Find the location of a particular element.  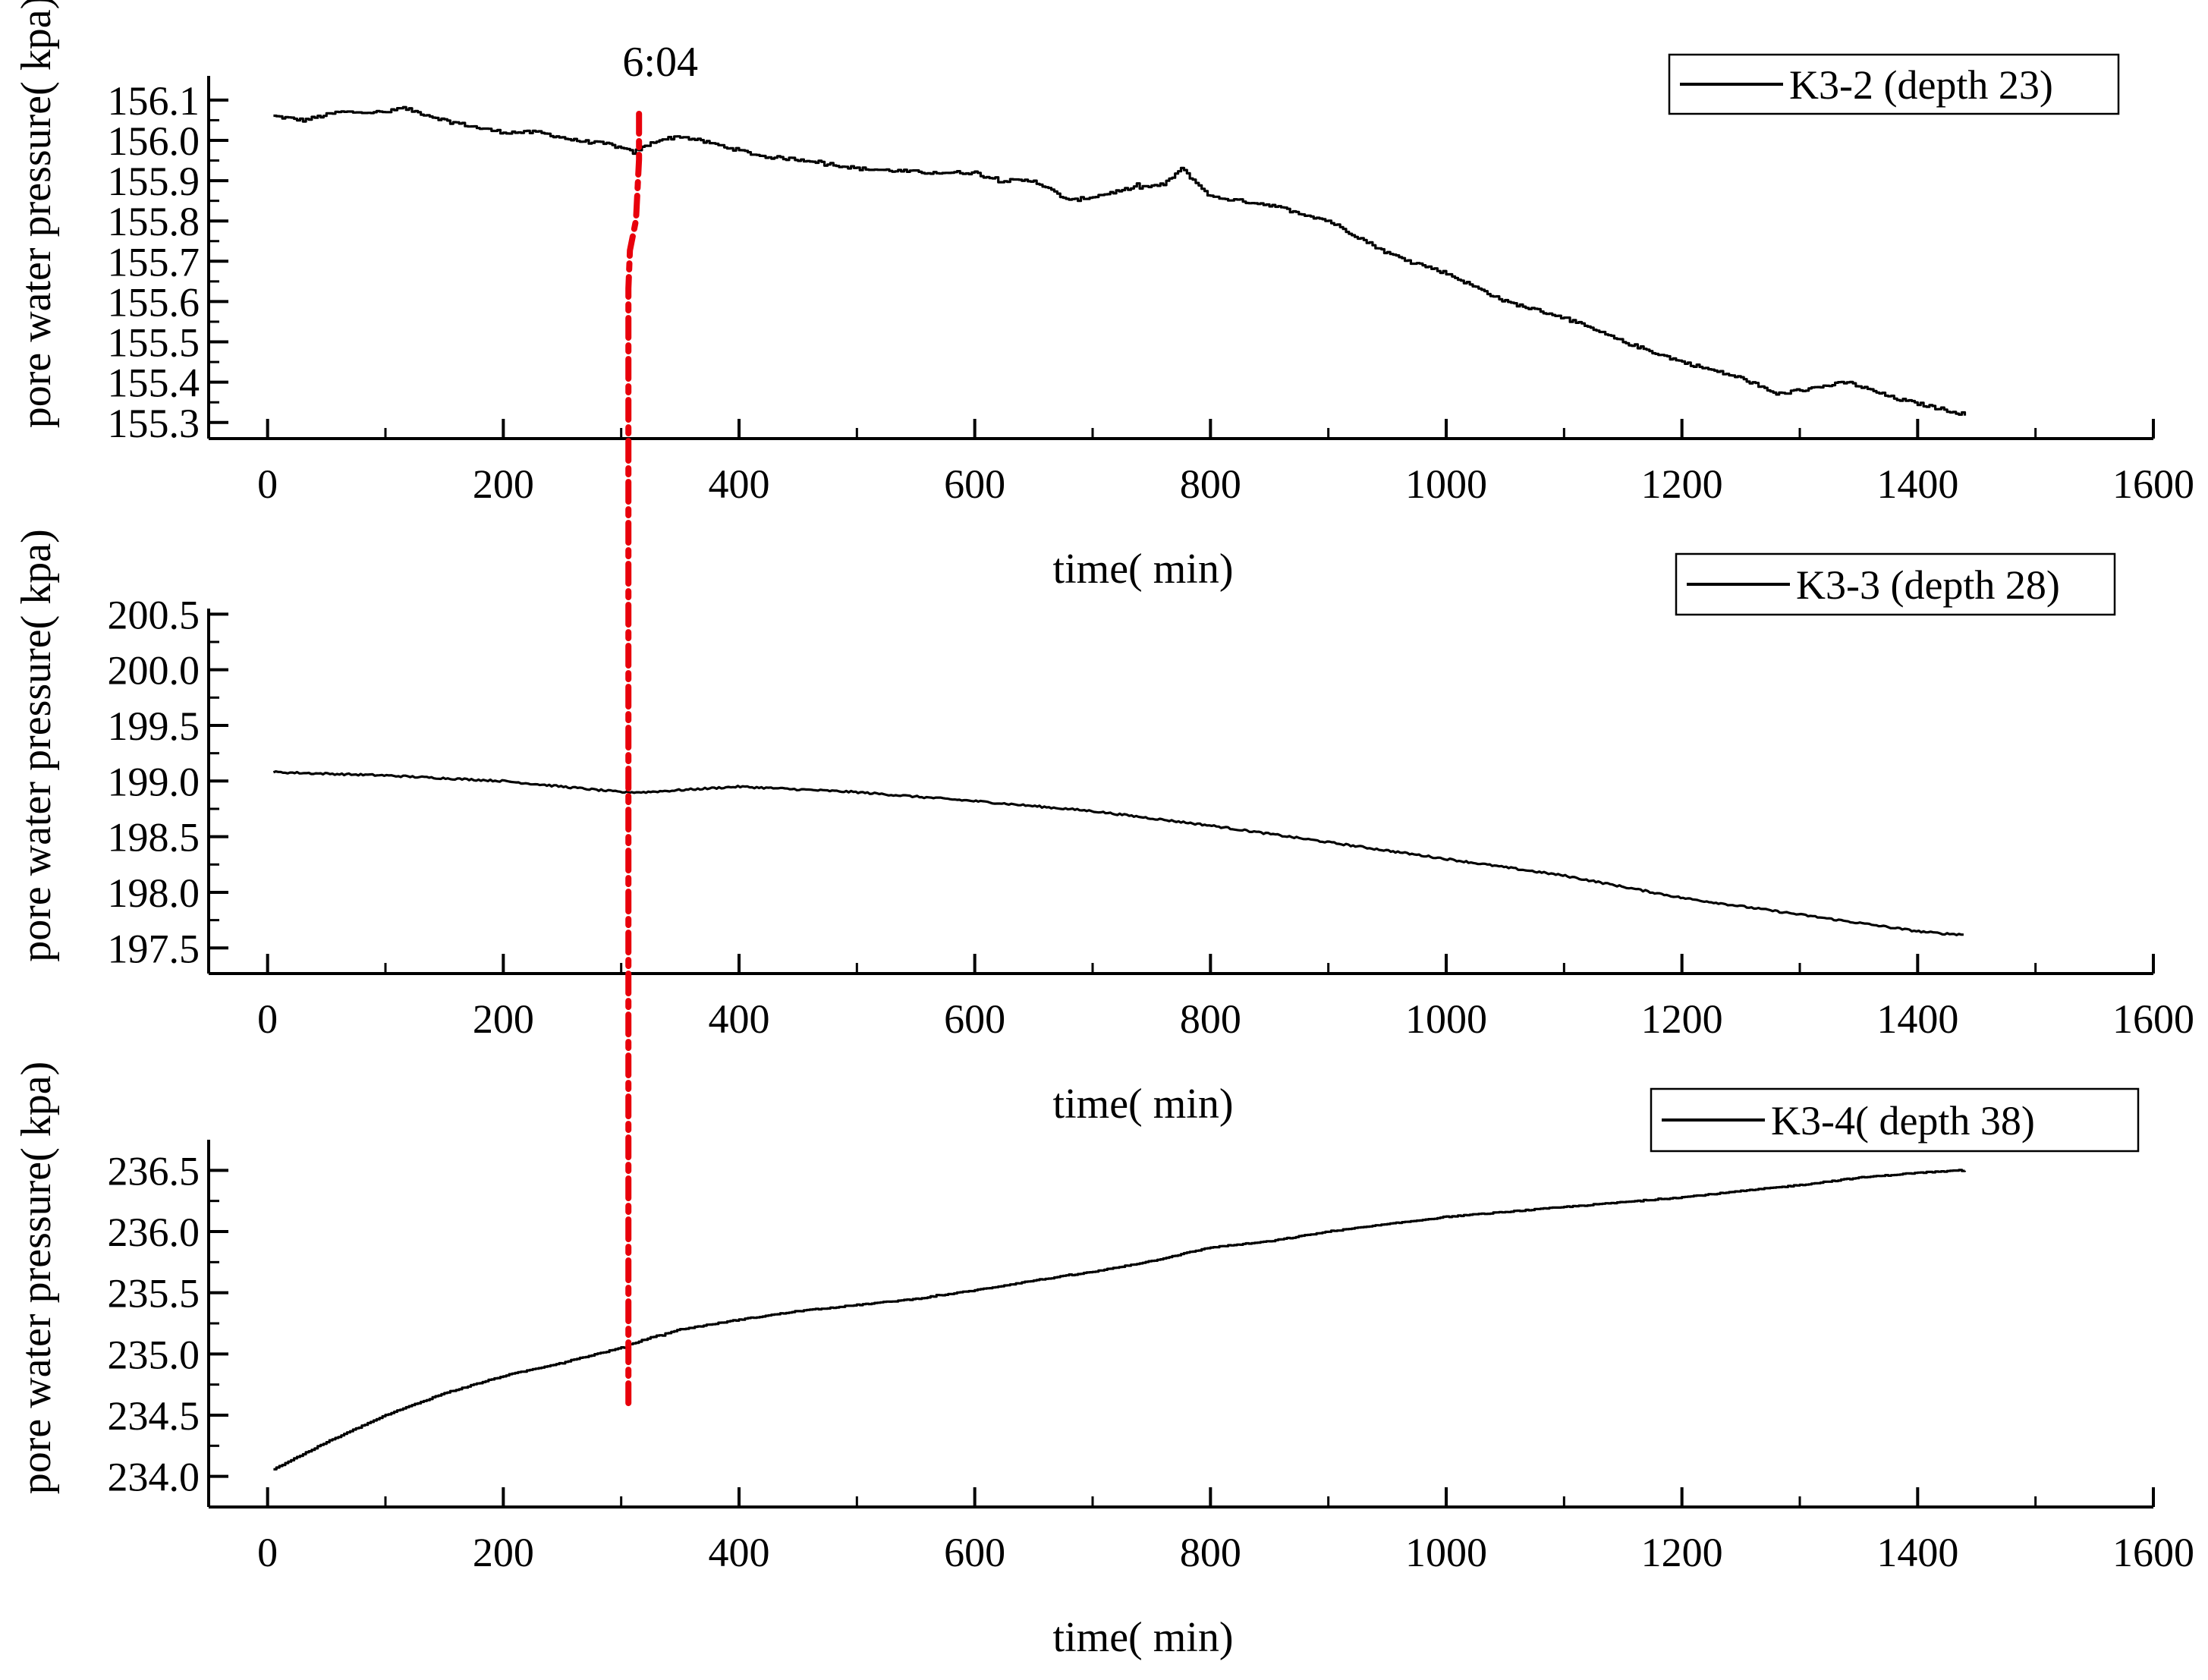

y-tick-label: 199.5 is located at coordinates (154, 726).